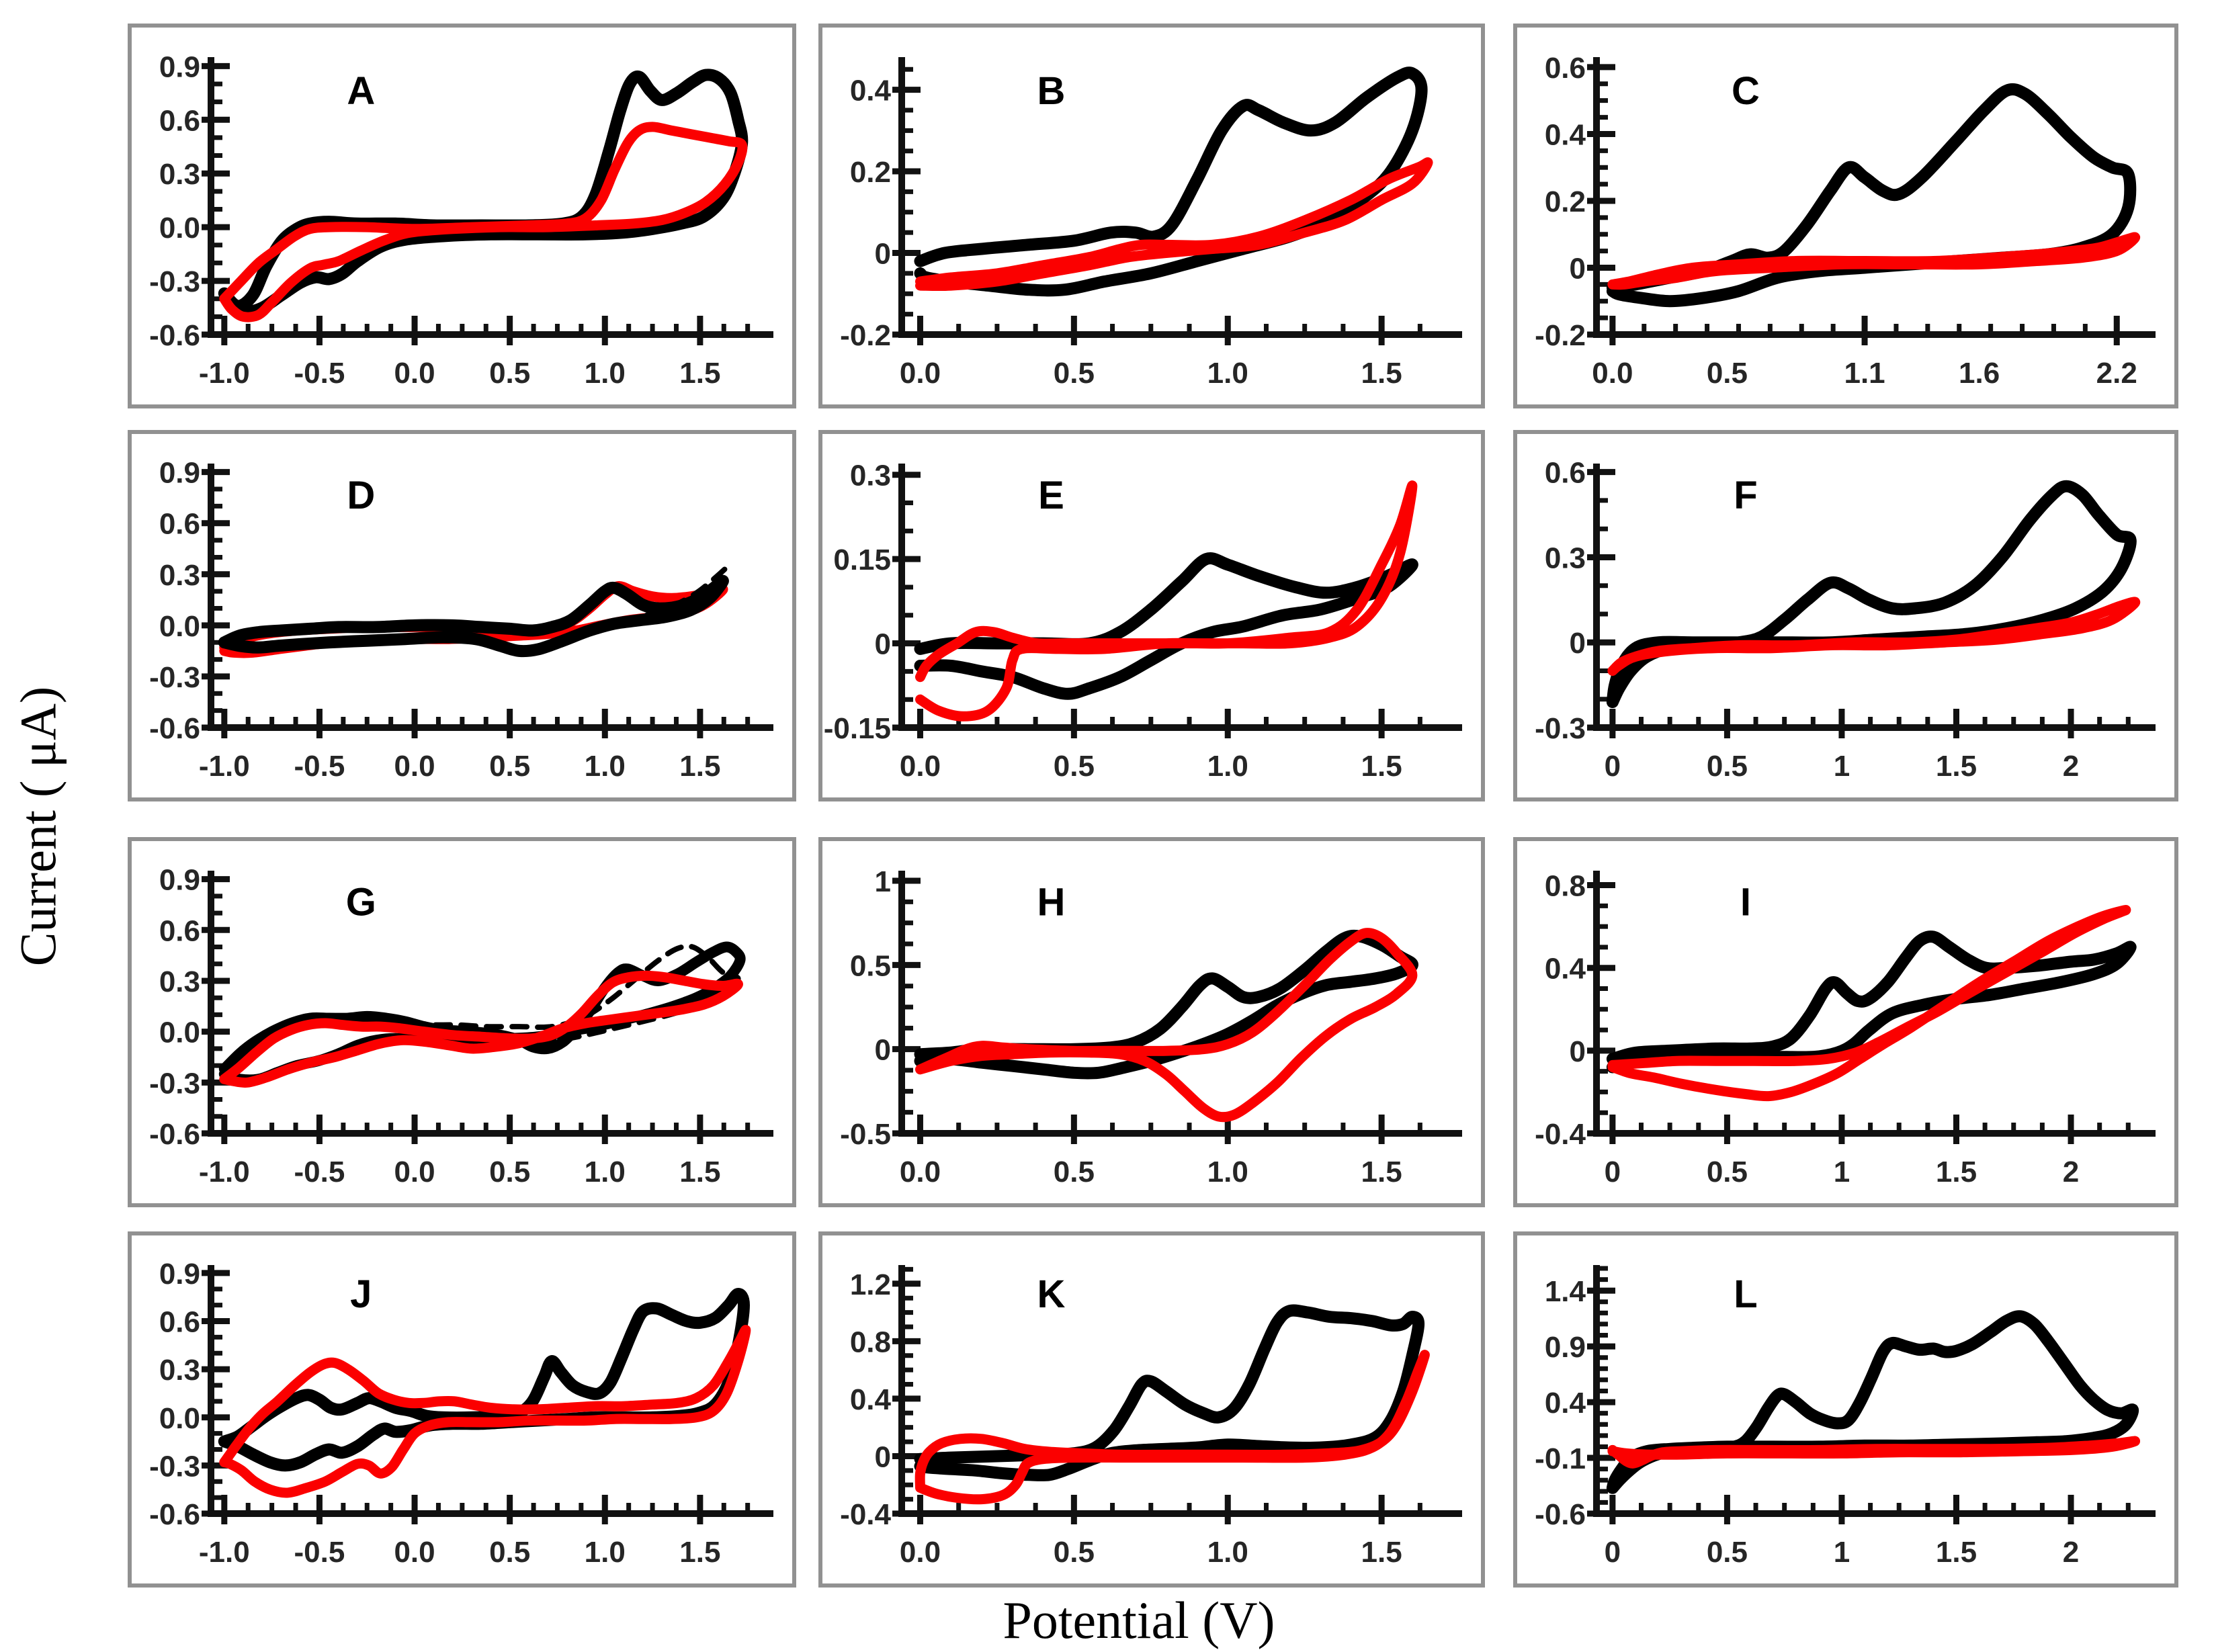  Describe the element at coordinates (870, 1284) in the screenshot. I see `y-tick-label: 1.2` at that location.